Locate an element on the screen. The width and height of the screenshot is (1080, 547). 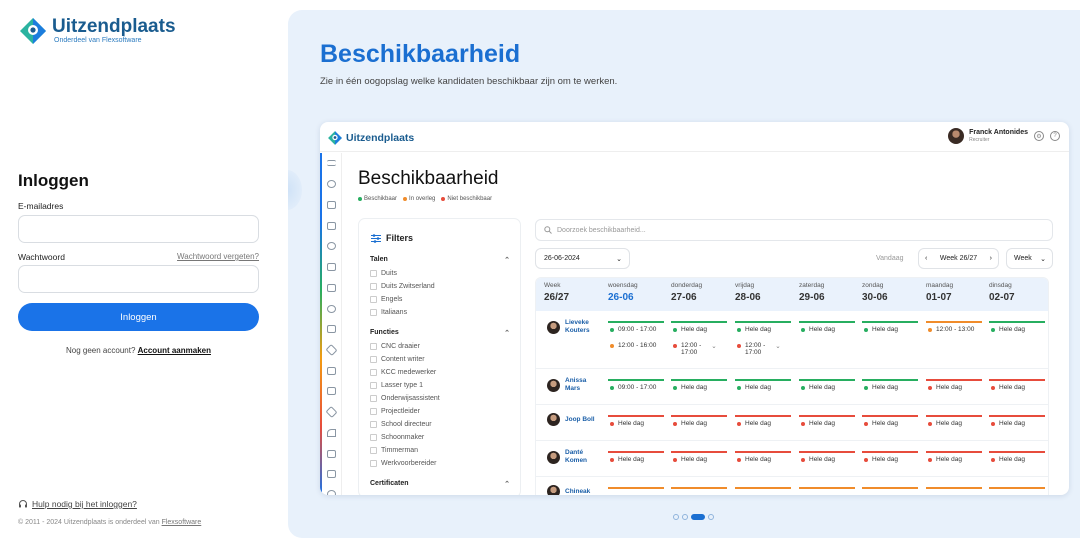
date-picker: 26-06-2024 ⌄ is located at coordinates (582, 258).